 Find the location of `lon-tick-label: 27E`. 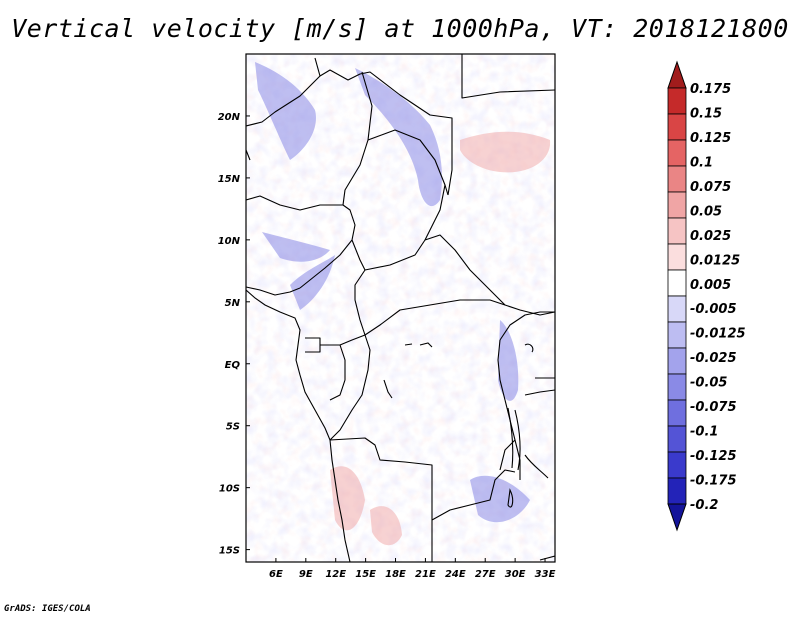

lon-tick-label: 27E is located at coordinates (485, 574).